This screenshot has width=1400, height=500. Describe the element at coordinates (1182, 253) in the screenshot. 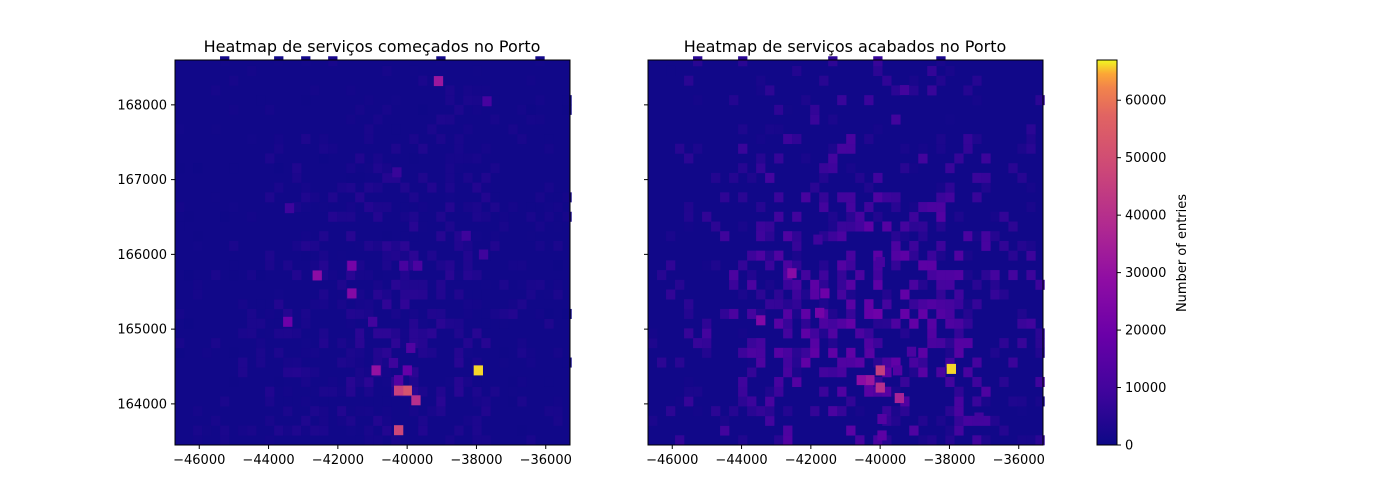

I see `colorbar-label: Number of entries` at that location.